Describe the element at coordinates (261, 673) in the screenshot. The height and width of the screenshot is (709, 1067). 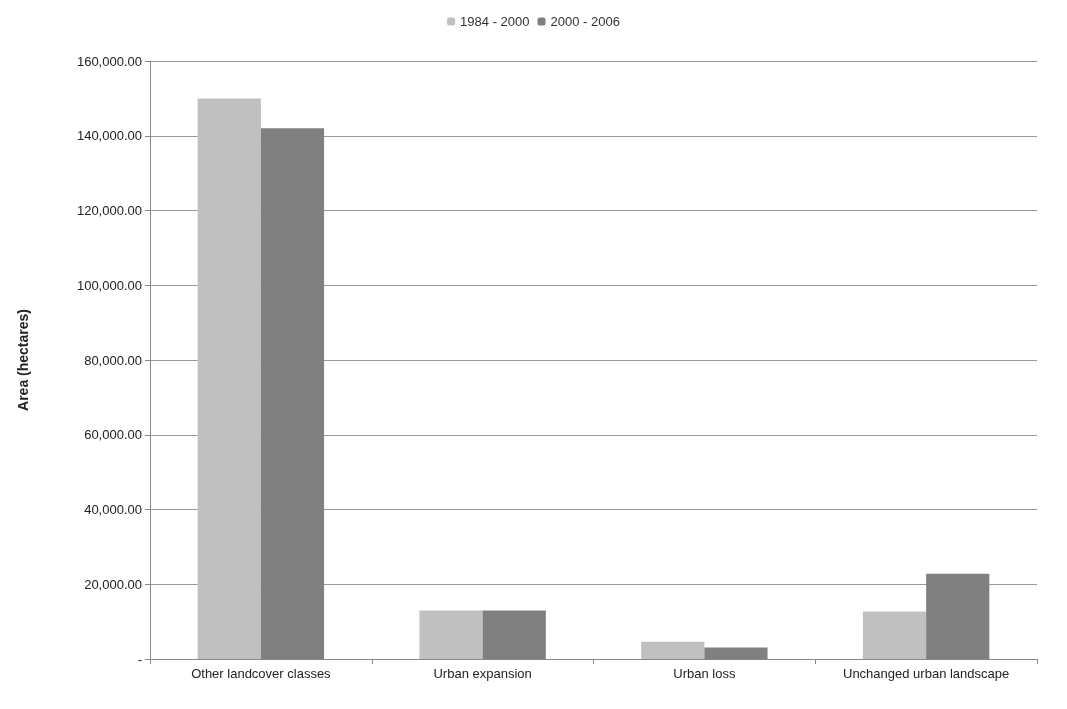
I see `x-tick-label: Other landcover classes` at that location.